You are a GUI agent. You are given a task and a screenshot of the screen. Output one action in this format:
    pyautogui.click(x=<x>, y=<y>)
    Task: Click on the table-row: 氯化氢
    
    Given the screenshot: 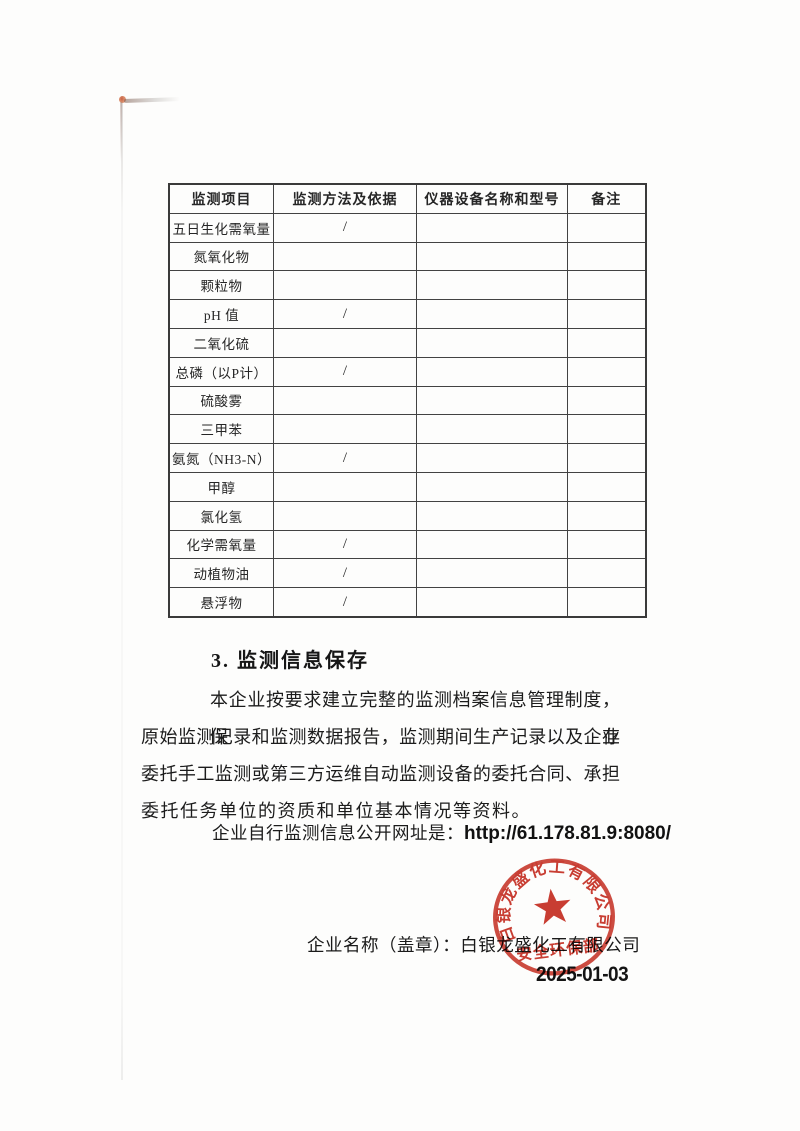 What is the action you would take?
    pyautogui.click(x=407, y=515)
    